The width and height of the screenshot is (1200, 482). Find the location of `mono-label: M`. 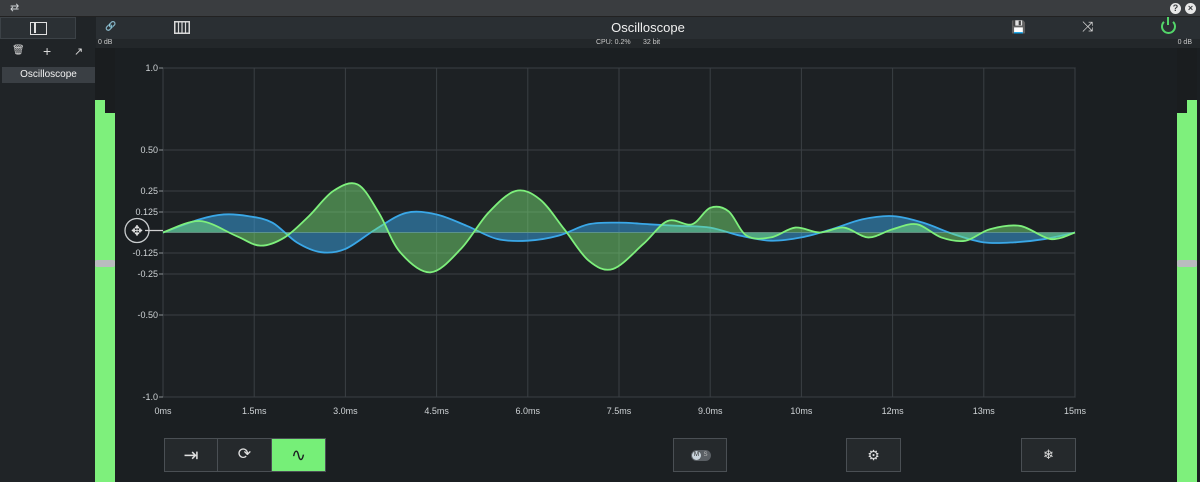

mono-label: M is located at coordinates (696, 455).